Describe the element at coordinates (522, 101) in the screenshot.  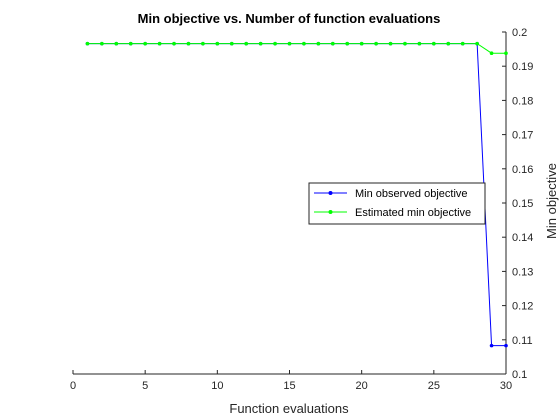
I see `y-tick-label: 0.18` at that location.